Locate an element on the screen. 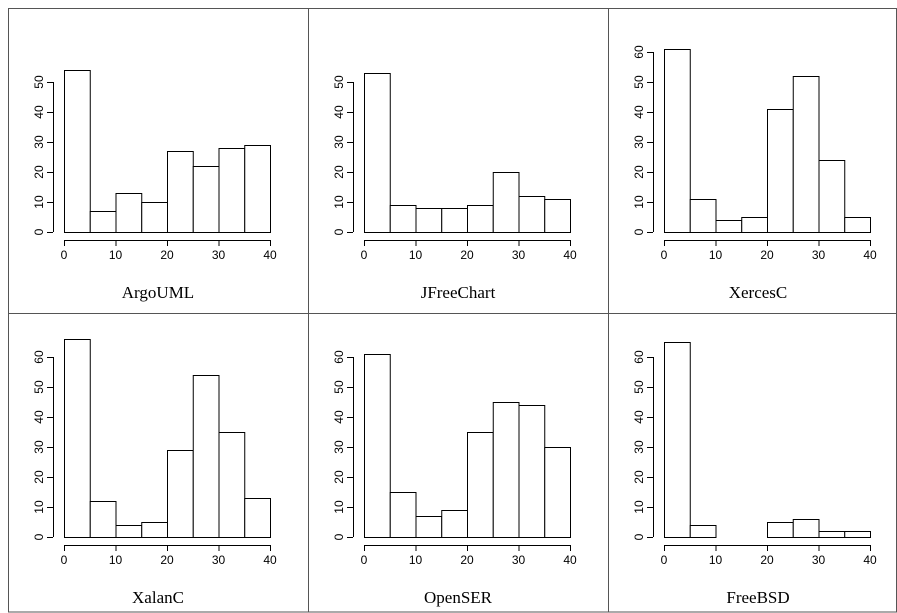 This screenshot has width=897, height=613. panel-caption: XercesC is located at coordinates (758, 292).